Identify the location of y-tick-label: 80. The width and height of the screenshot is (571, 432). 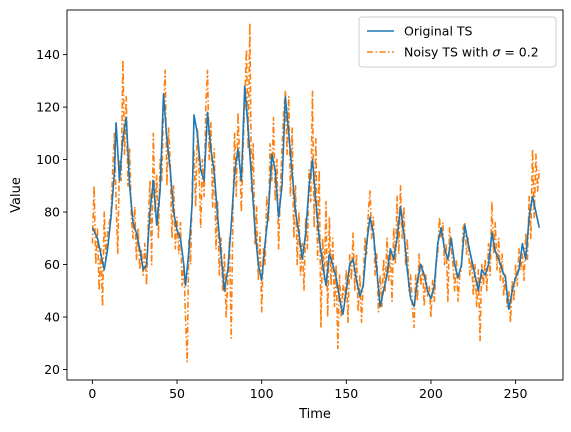
(52, 212).